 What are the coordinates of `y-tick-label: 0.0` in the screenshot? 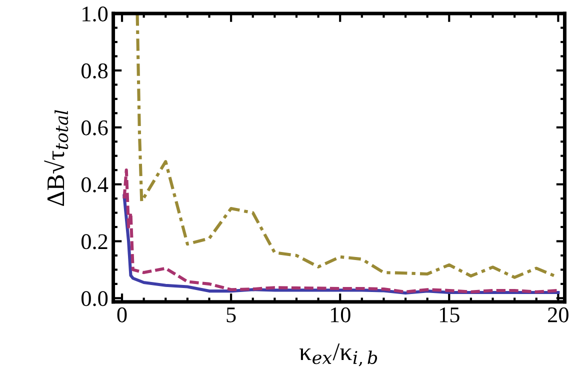 It's located at (95, 298).